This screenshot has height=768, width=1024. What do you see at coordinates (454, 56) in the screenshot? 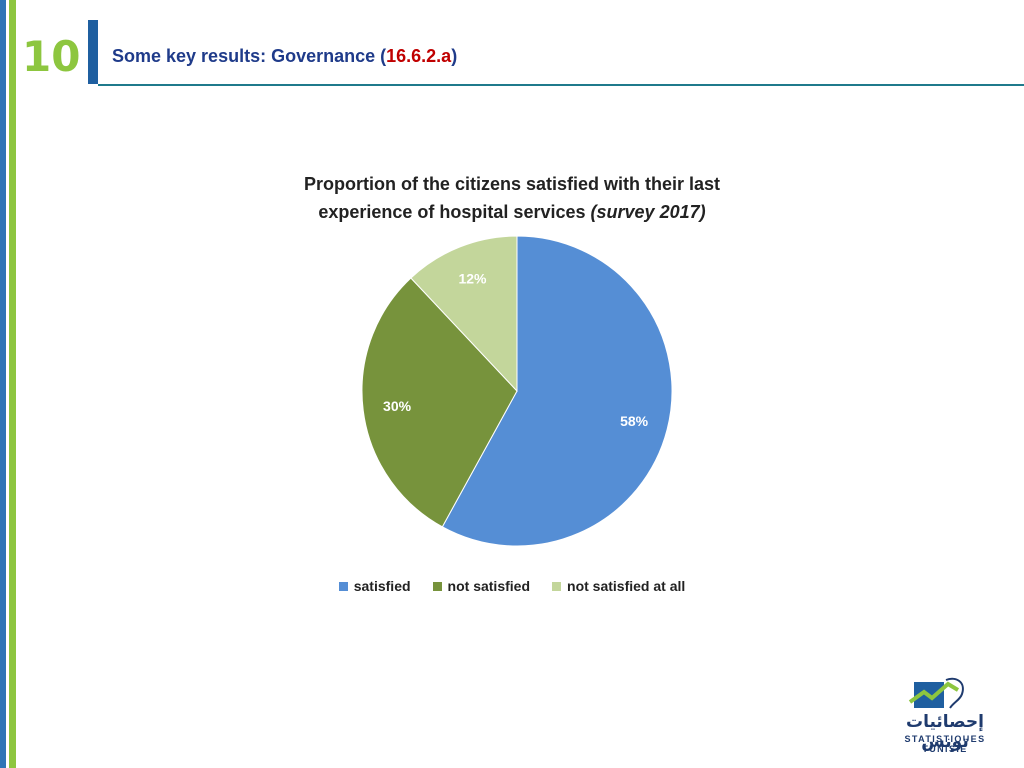
I see `slide-title-suffix: )` at bounding box center [454, 56].